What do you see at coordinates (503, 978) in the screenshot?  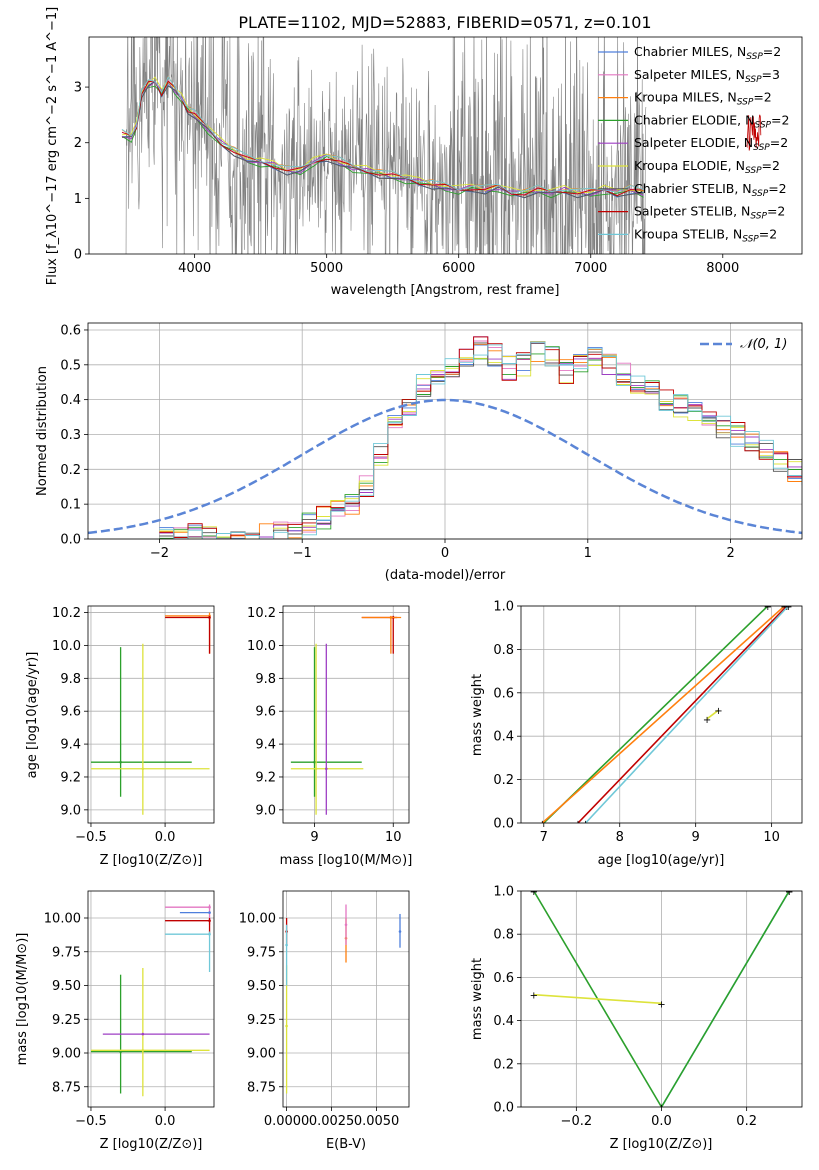 I see `y-tick-label: 0.6` at bounding box center [503, 978].